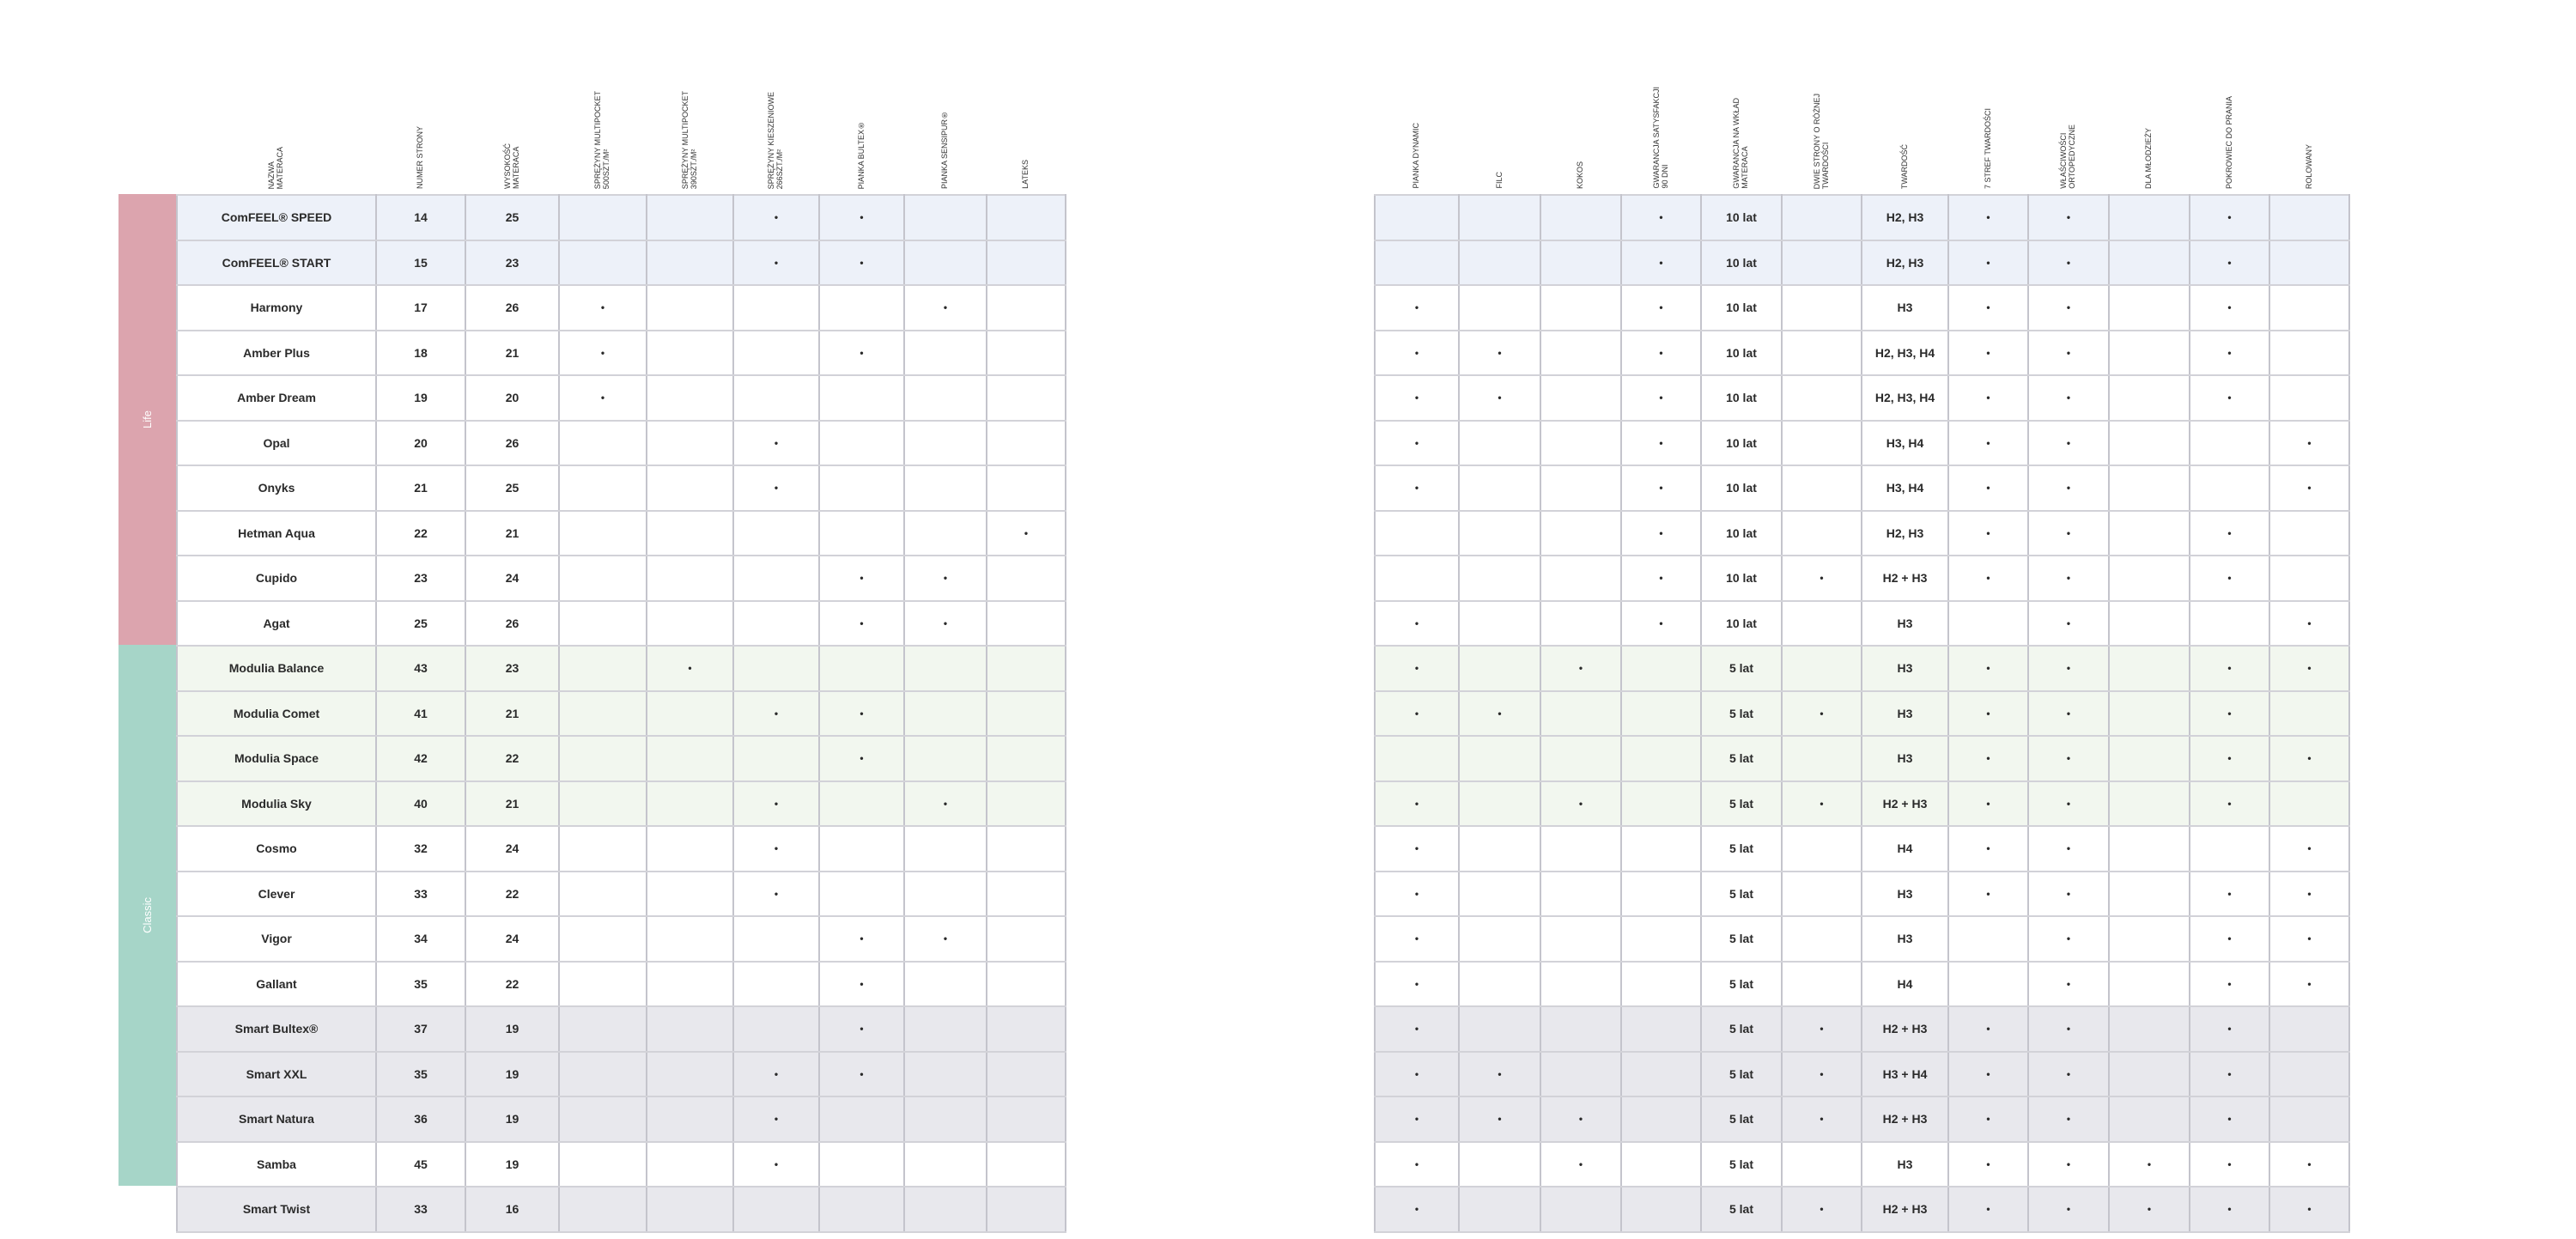  I want to click on mattress-name: Clever, so click(276, 893).